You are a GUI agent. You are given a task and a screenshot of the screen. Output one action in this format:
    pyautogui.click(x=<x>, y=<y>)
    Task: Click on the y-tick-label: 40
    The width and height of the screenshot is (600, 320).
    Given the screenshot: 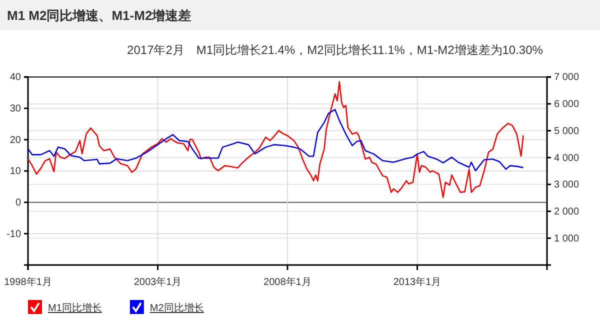 What is the action you would take?
    pyautogui.click(x=16, y=78)
    